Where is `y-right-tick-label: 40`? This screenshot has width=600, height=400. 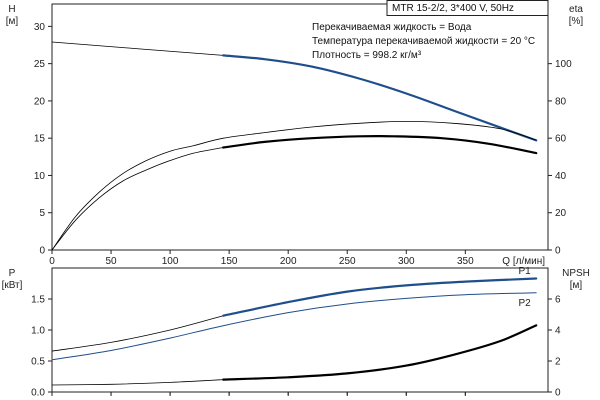
y-right-tick-label: 40 is located at coordinates (561, 176).